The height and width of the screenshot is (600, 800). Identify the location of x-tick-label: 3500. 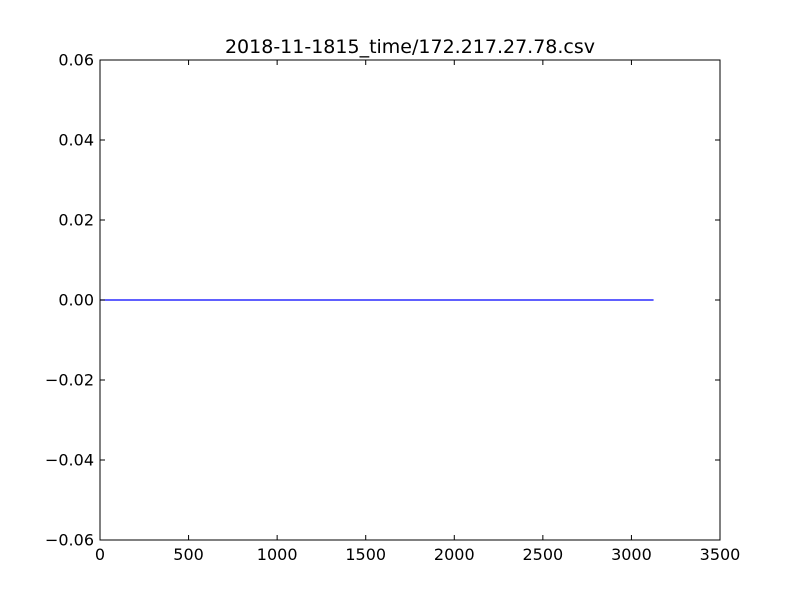
(720, 554).